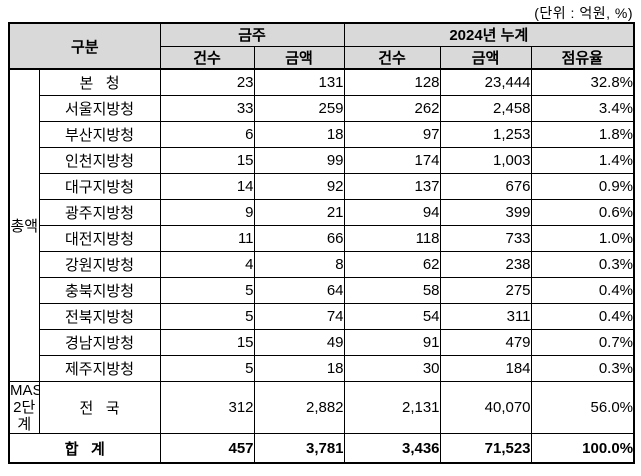 The width and height of the screenshot is (641, 476). Describe the element at coordinates (392, 368) in the screenshot. I see `cum-cases-cell: 30` at that location.